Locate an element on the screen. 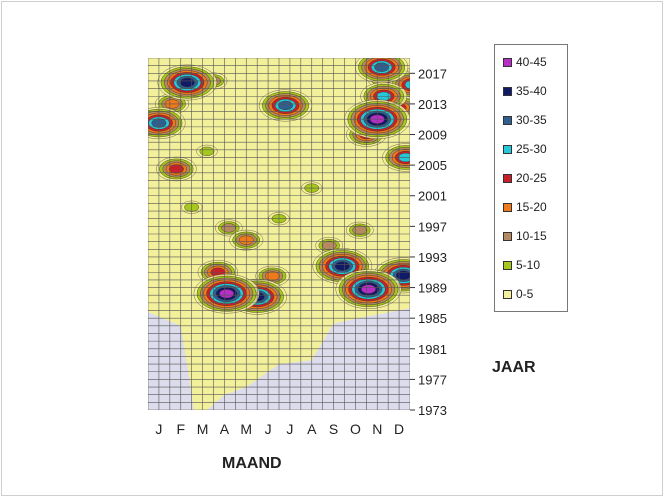  y-tick-label: 2013 is located at coordinates (432, 104).